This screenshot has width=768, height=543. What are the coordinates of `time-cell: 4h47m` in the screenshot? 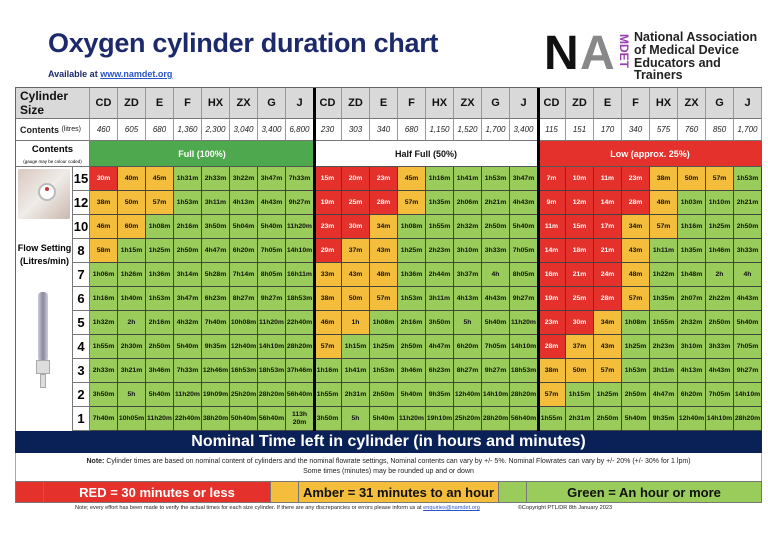 It's located at (216, 251).